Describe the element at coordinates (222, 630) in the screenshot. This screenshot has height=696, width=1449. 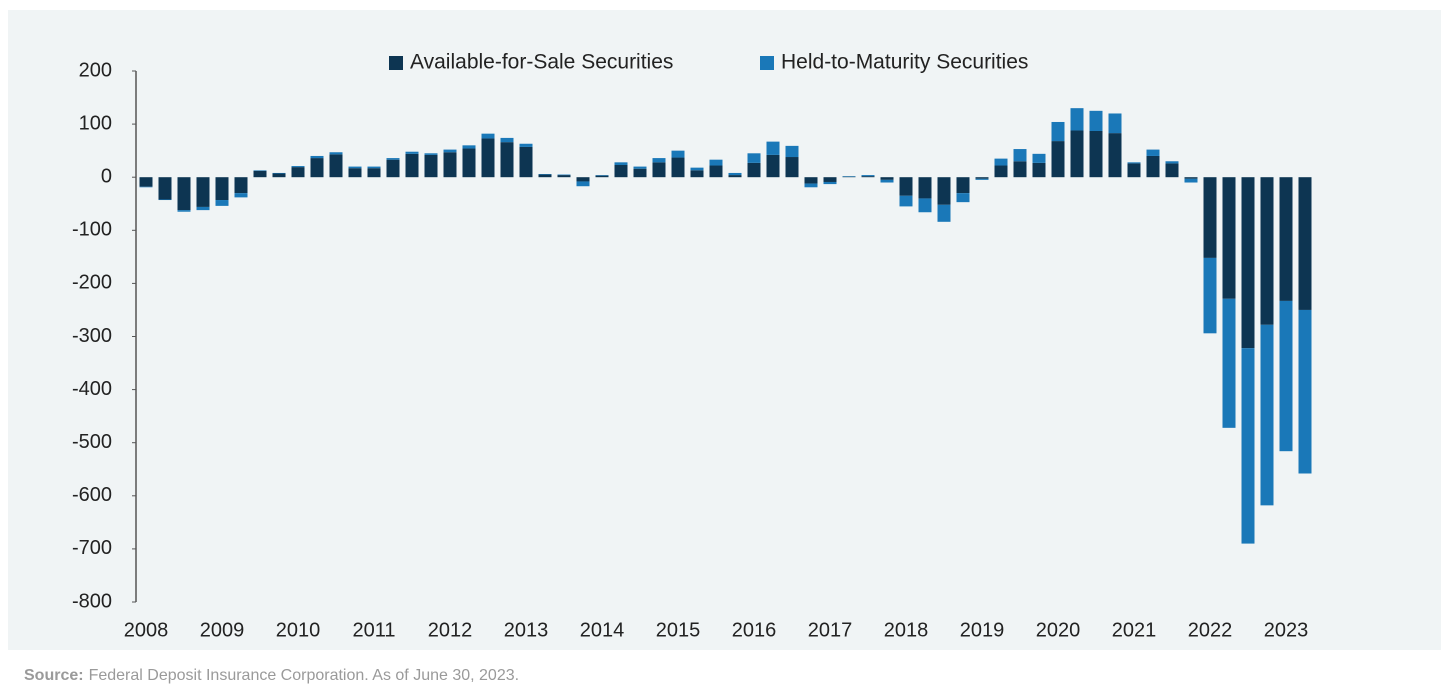
I see `x-tick-label: 2009` at that location.